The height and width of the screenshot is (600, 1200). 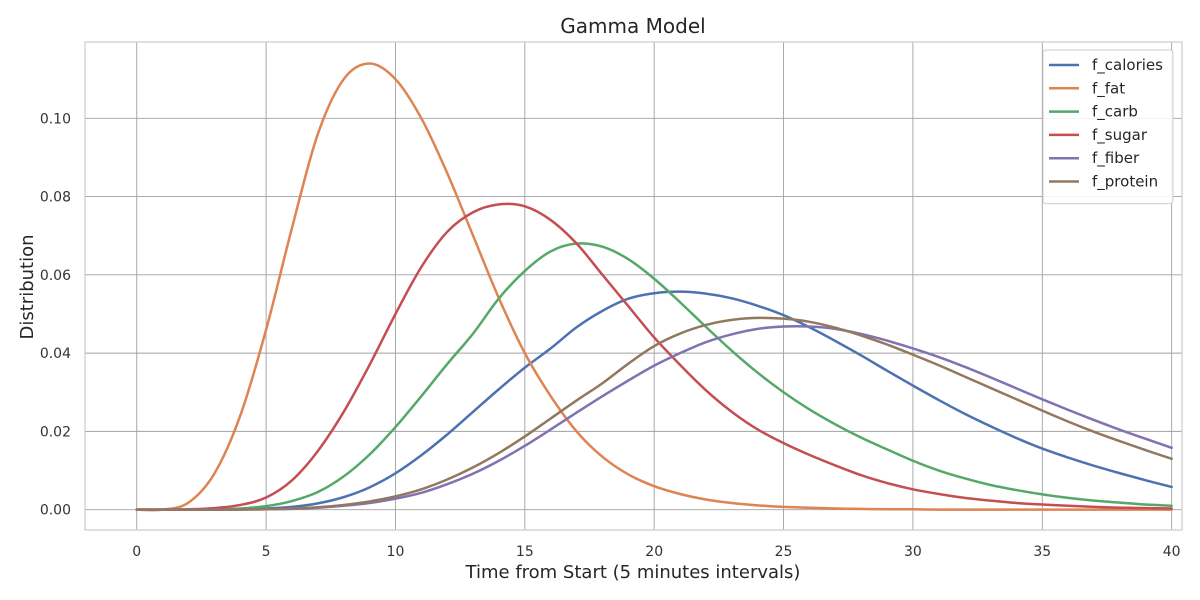 What do you see at coordinates (55, 276) in the screenshot?
I see `y-tick-label: 0.06` at bounding box center [55, 276].